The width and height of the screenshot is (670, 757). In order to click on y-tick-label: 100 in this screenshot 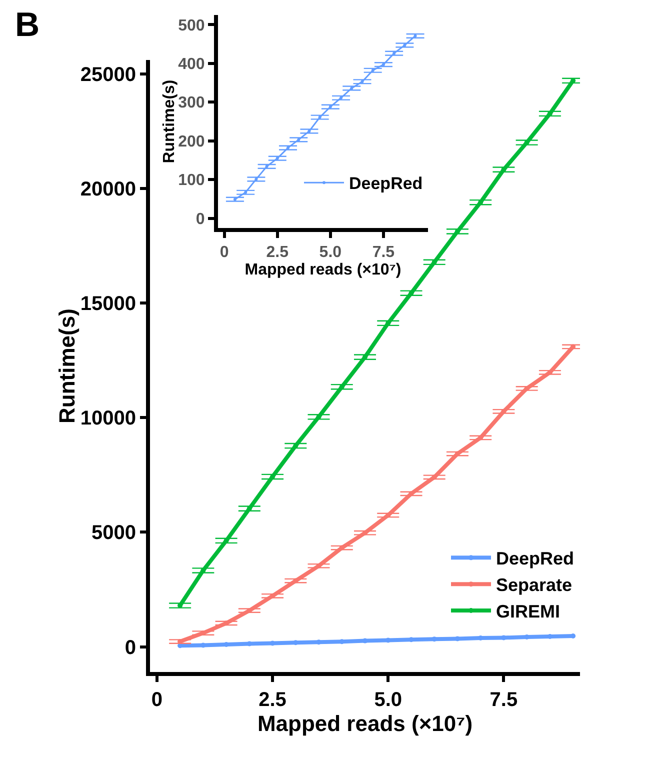, I will do `click(191, 181)`.